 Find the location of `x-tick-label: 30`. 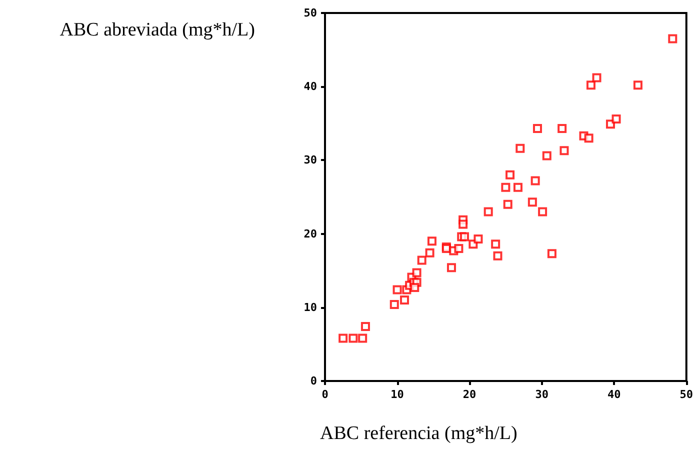

x-tick-label: 30 is located at coordinates (541, 394).